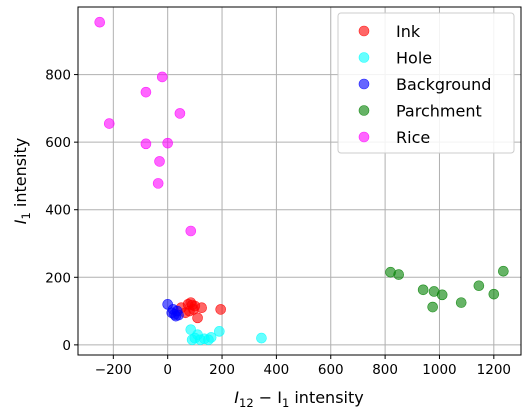 This screenshot has width=523, height=410. Describe the element at coordinates (364, 57) in the screenshot. I see `legend-marker-hole` at that location.